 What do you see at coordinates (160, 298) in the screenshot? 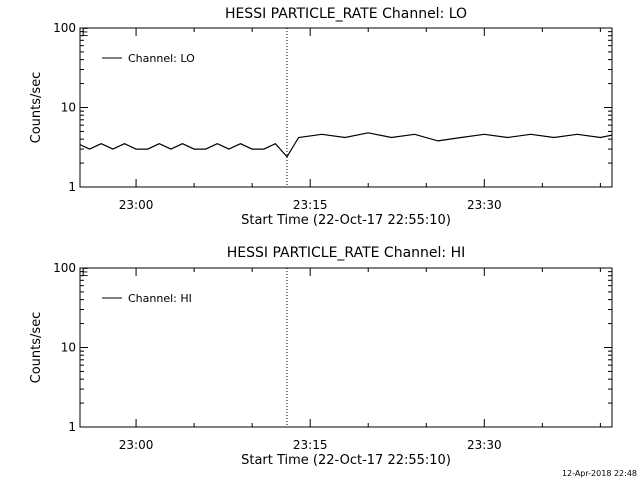
I see `legend-label: Channel: HI` at bounding box center [160, 298].